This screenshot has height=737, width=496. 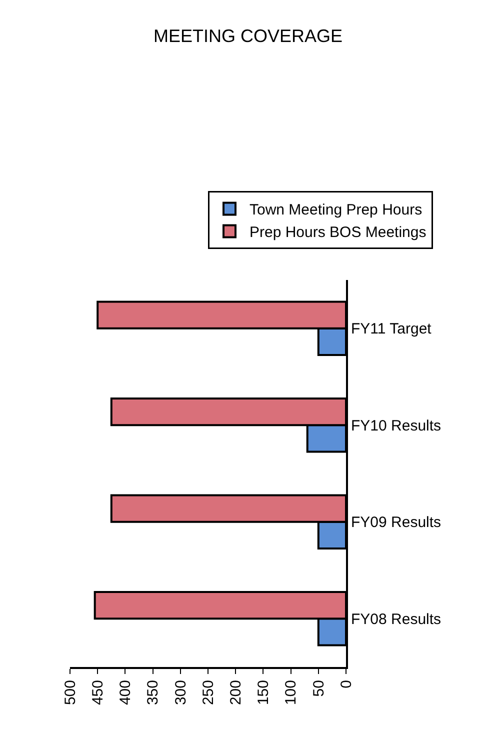 What do you see at coordinates (338, 233) in the screenshot?
I see `legend-label: Prep Hours BOS Meetings` at bounding box center [338, 233].